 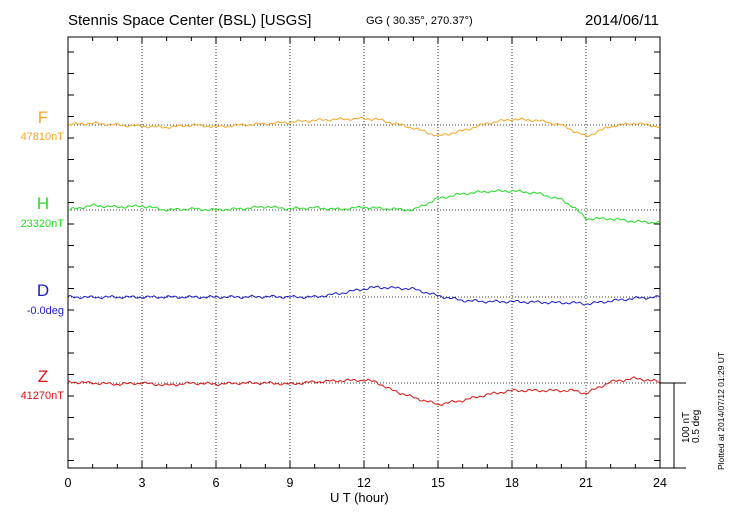 I want to click on scale-bar, so click(x=673, y=425).